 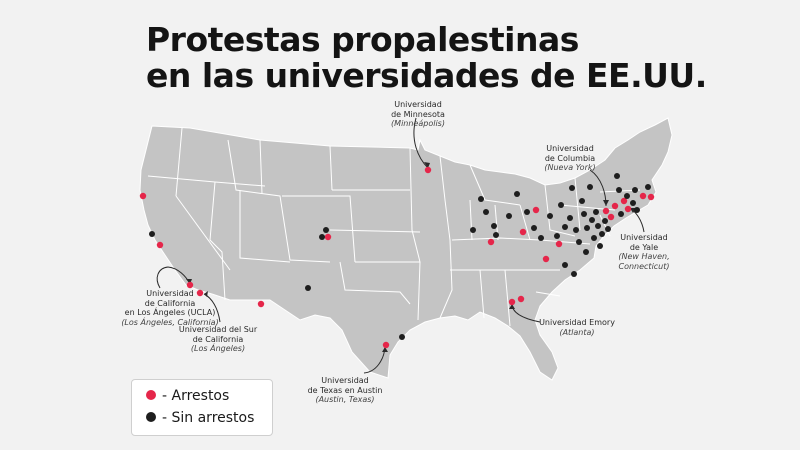 What do you see at coordinates (426, 75) in the screenshot?
I see `title-line-2: en las universidades de EE.UU.` at bounding box center [426, 75].